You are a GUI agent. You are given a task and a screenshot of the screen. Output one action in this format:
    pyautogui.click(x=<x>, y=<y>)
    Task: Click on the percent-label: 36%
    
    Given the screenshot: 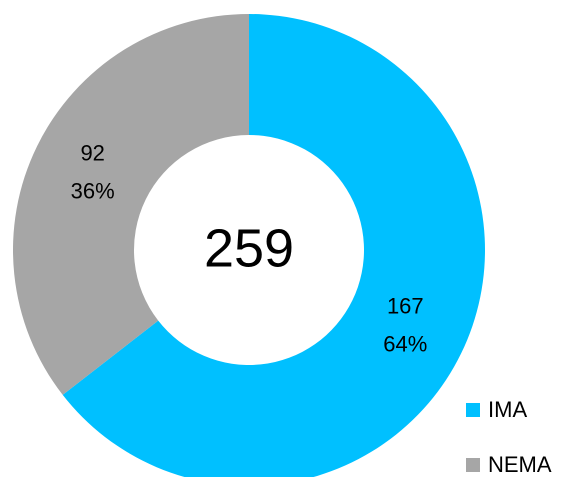 What is the action you would take?
    pyautogui.click(x=93, y=190)
    